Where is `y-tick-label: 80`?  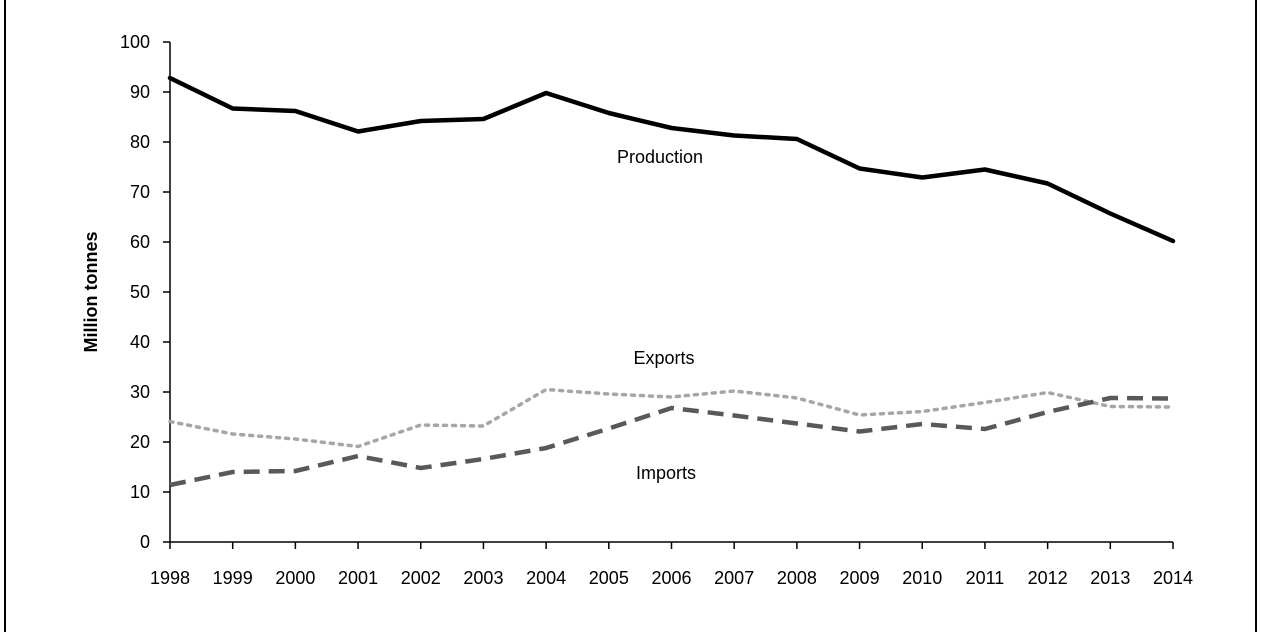 y-tick-label: 80 is located at coordinates (140, 142).